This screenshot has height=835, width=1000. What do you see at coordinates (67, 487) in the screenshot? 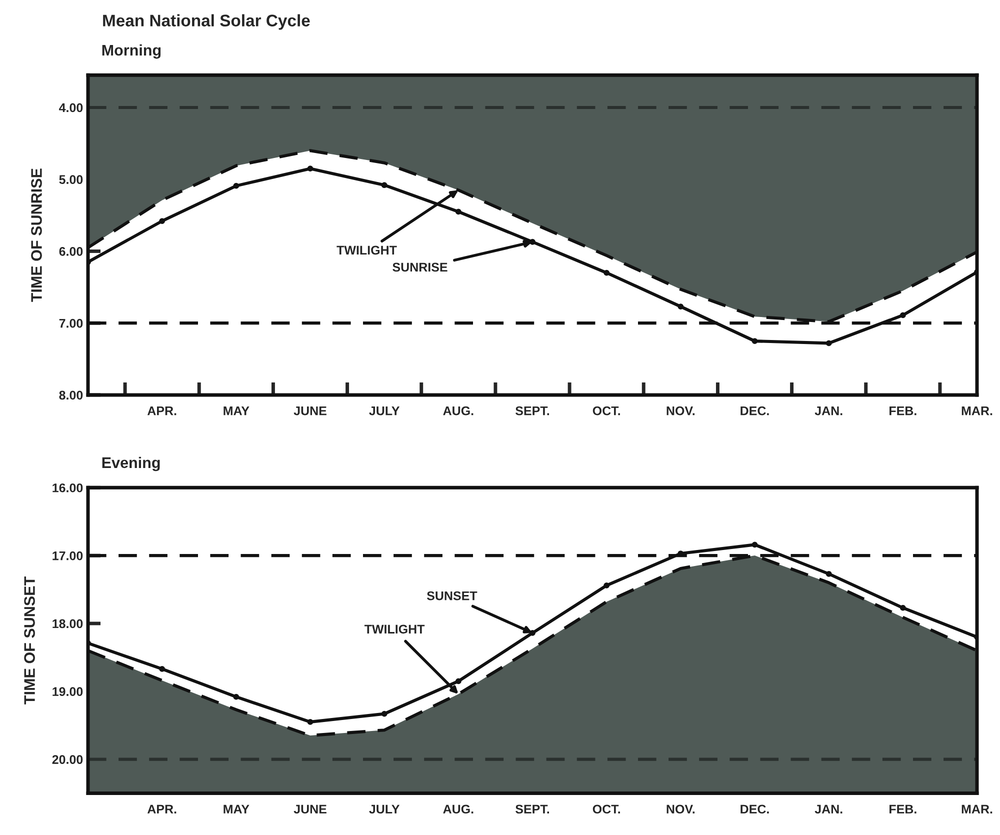
I see `y-tick-label: 16.00` at bounding box center [67, 487].